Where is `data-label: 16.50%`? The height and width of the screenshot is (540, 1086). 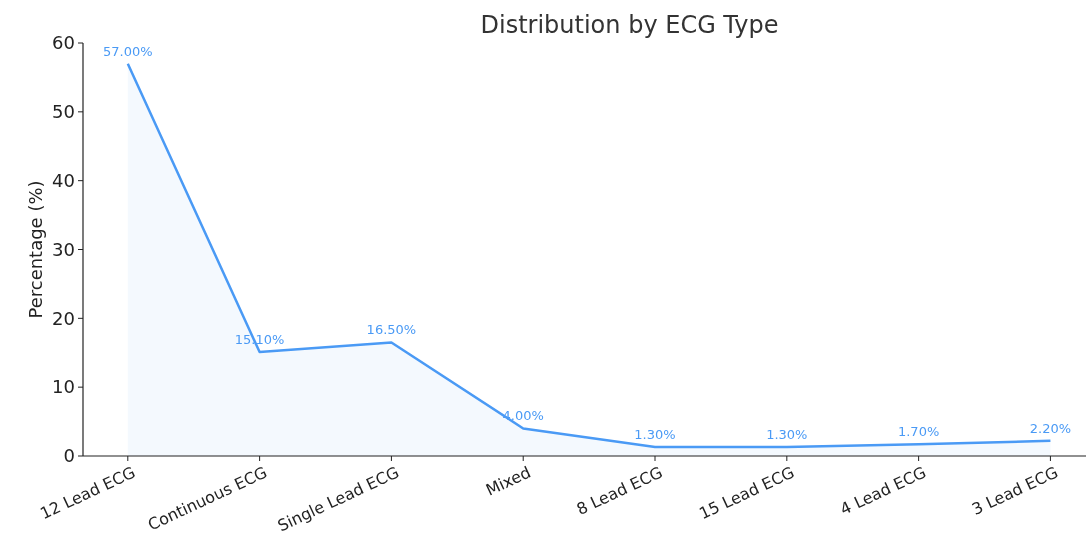
data-label: 16.50% is located at coordinates (391, 330).